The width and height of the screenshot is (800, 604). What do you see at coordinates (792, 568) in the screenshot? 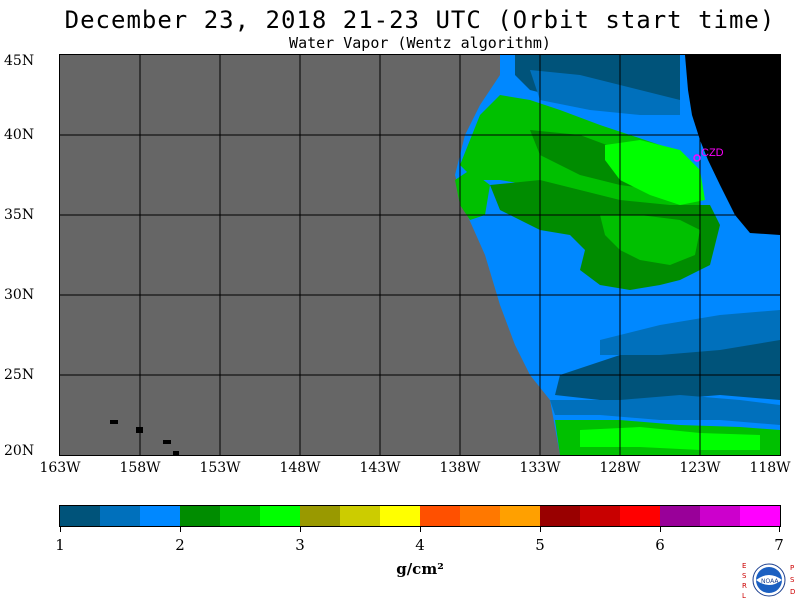
I see `svg-text: P` at bounding box center [792, 568].